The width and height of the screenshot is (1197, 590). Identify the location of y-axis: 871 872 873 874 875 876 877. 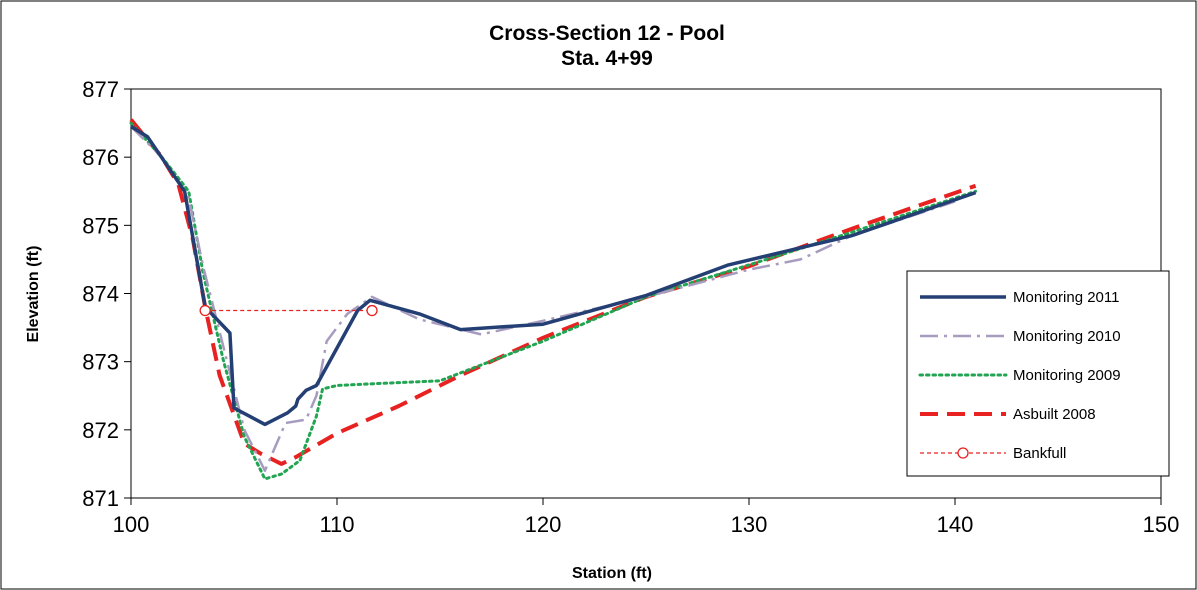
(106, 294).